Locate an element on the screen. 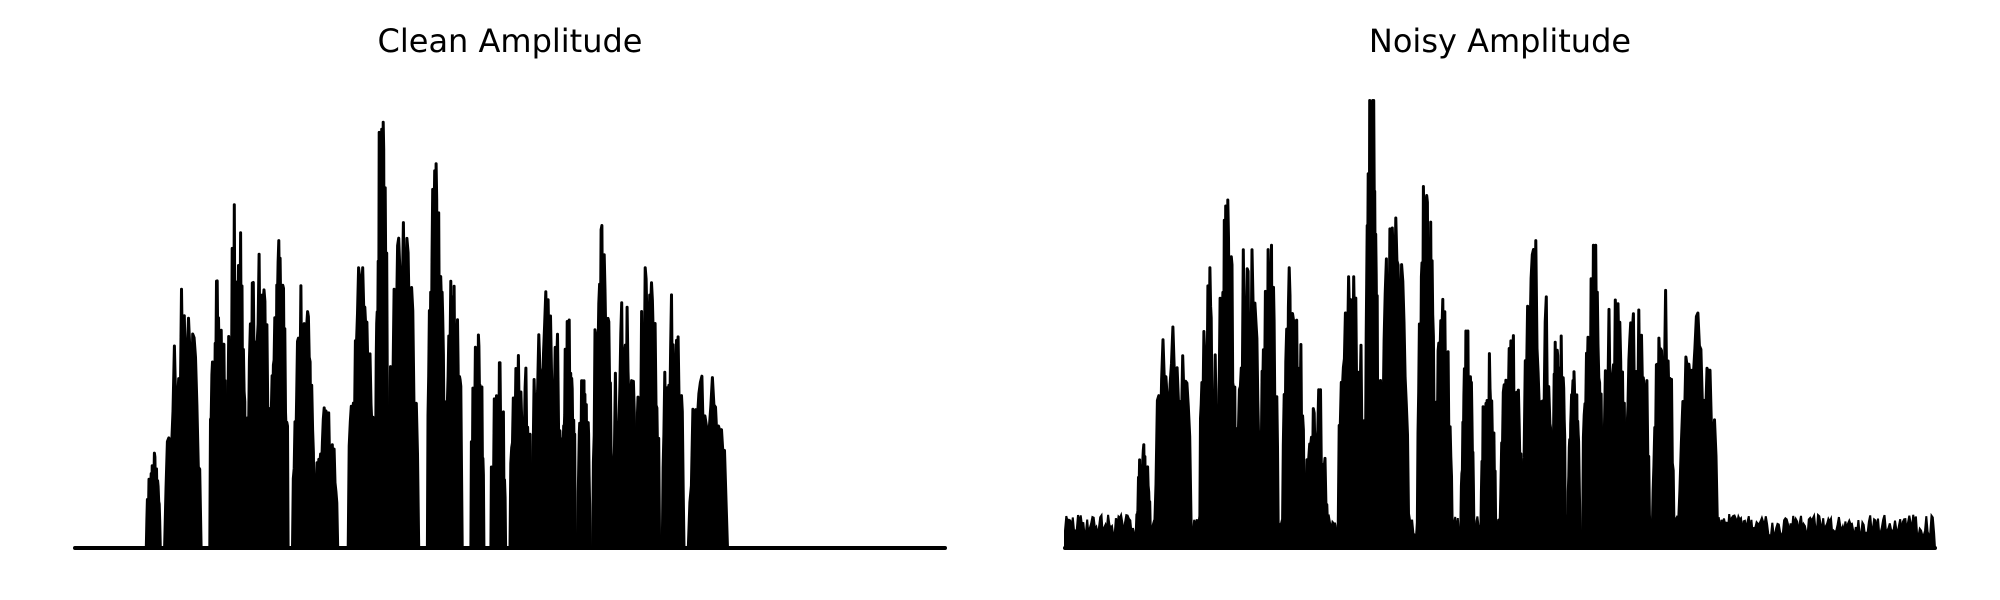 The image size is (2000, 600). chart-title-clean: Clean Amplitude is located at coordinates (510, 41).